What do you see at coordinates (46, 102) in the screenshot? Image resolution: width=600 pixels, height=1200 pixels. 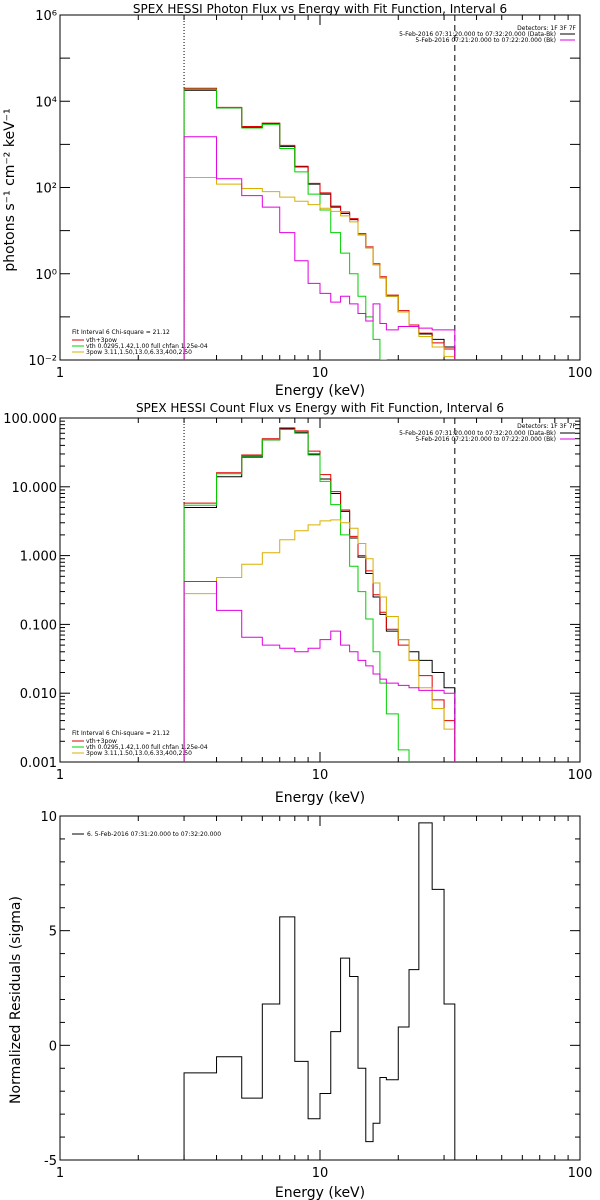 I see `y-tick-label: 10⁴` at bounding box center [46, 102].